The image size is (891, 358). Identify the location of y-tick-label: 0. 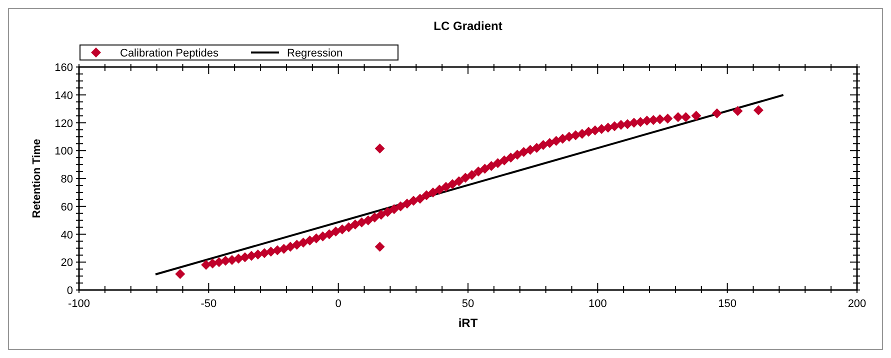
(69, 291).